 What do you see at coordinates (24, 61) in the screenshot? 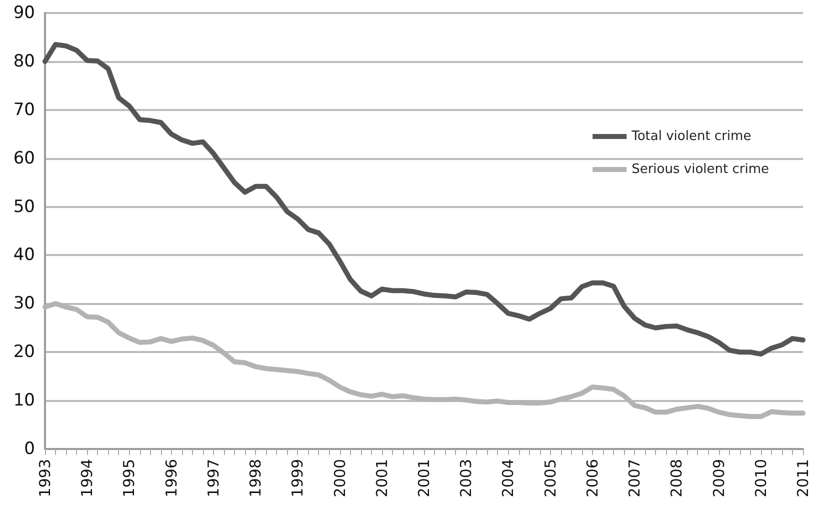
I see `y-tick-label: 80` at bounding box center [24, 61].